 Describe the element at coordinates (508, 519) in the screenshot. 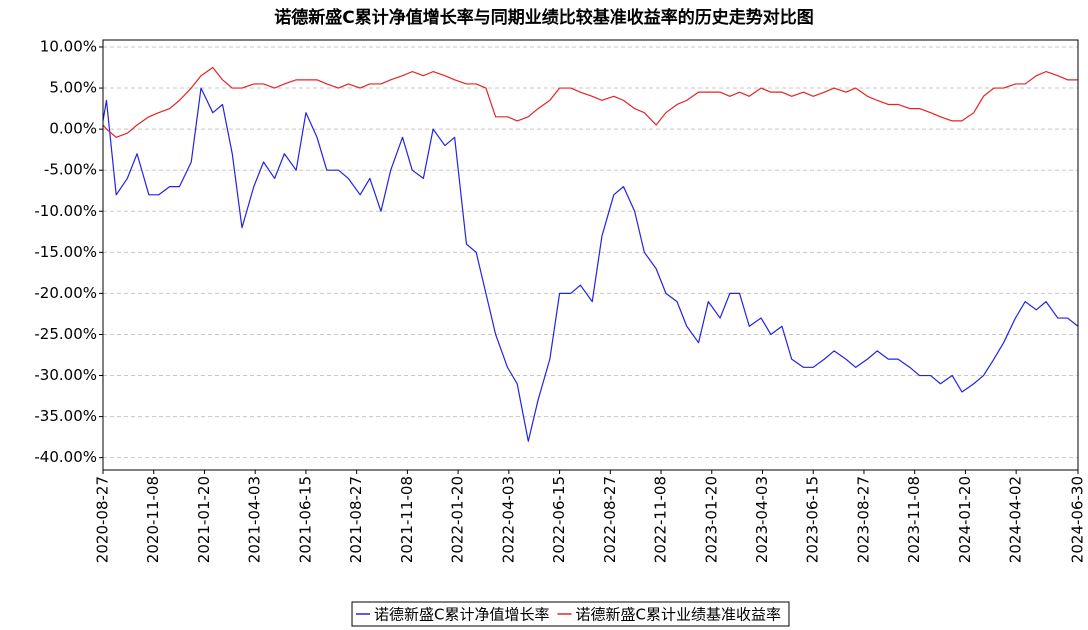

I see `x-tick-label: 2022-04-03` at that location.